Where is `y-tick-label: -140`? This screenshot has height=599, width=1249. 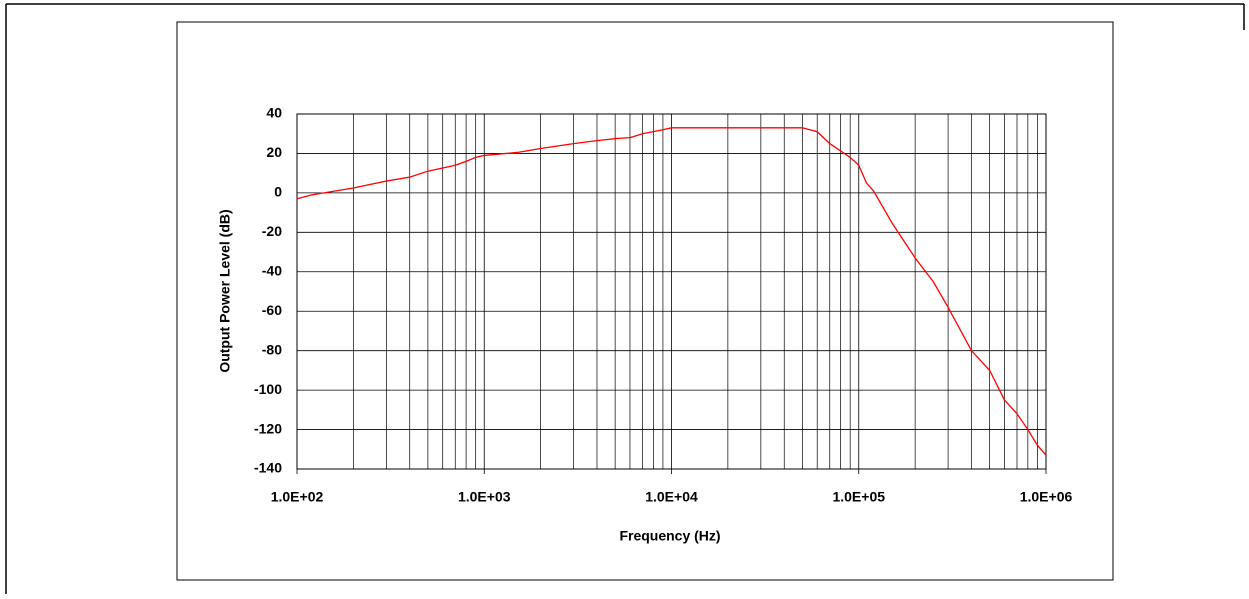
y-tick-label: -140 is located at coordinates (268, 468).